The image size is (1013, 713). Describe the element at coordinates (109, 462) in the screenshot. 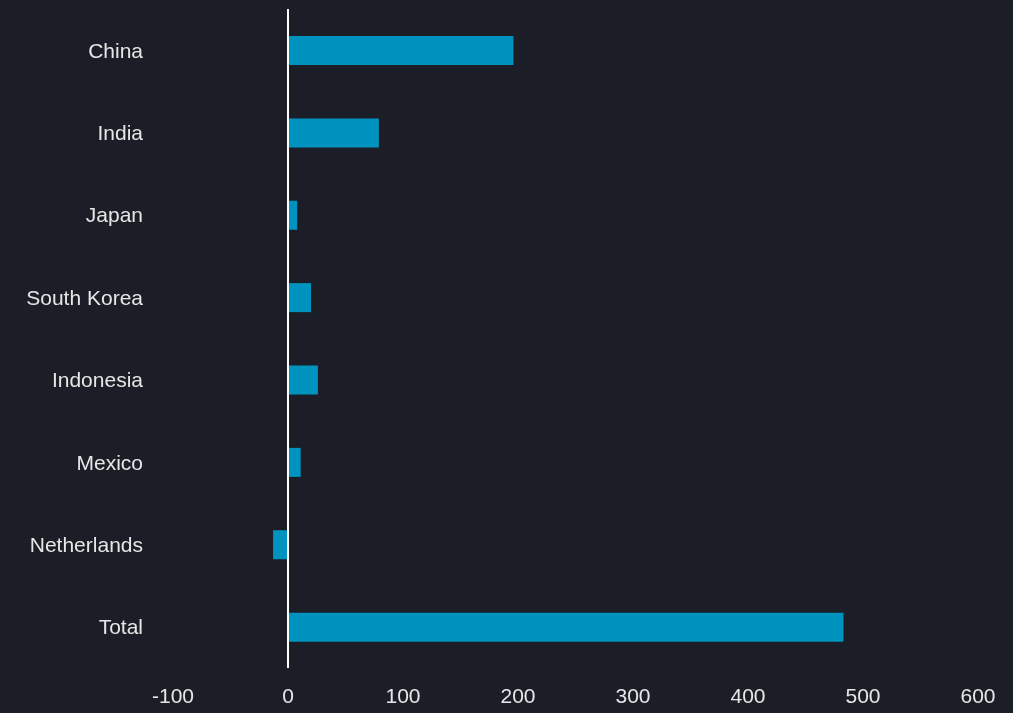

I see `y-tick-label: Mexico` at that location.